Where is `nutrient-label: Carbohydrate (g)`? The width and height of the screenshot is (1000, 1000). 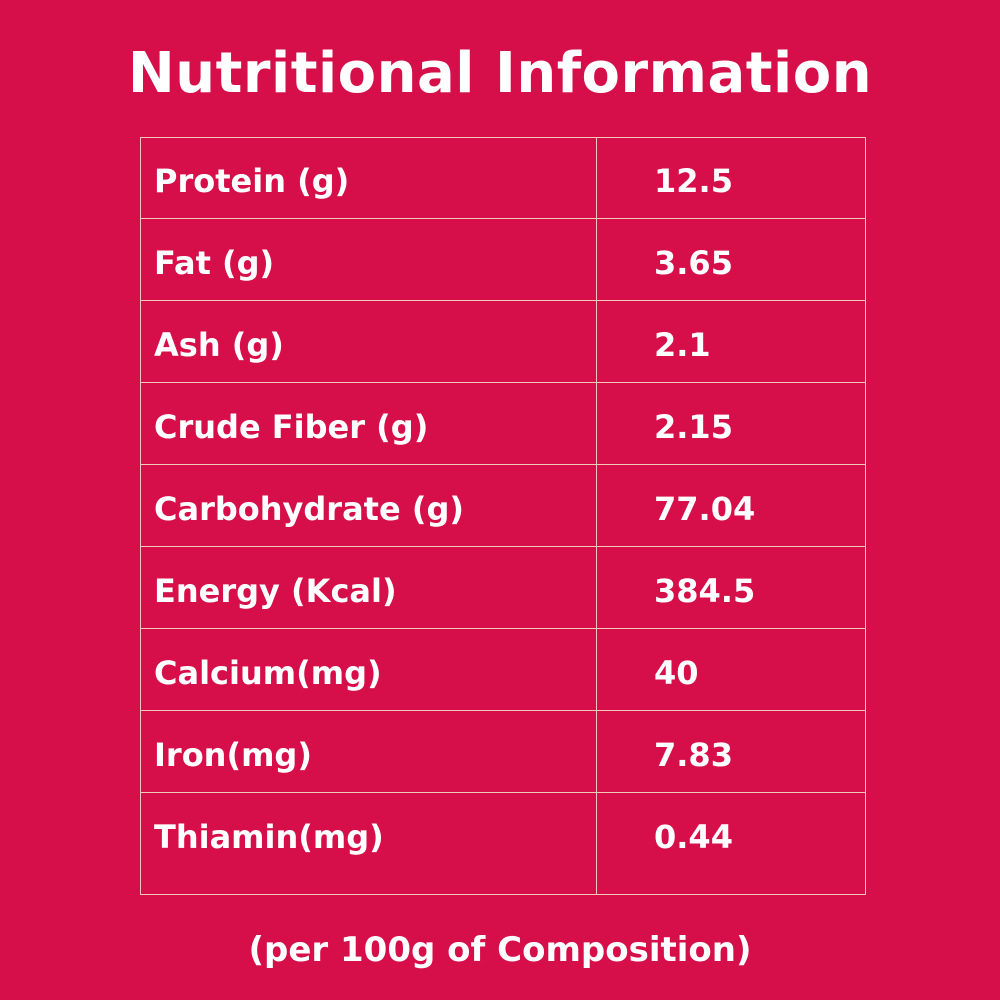
nutrient-label: Carbohydrate (g) is located at coordinates (309, 509).